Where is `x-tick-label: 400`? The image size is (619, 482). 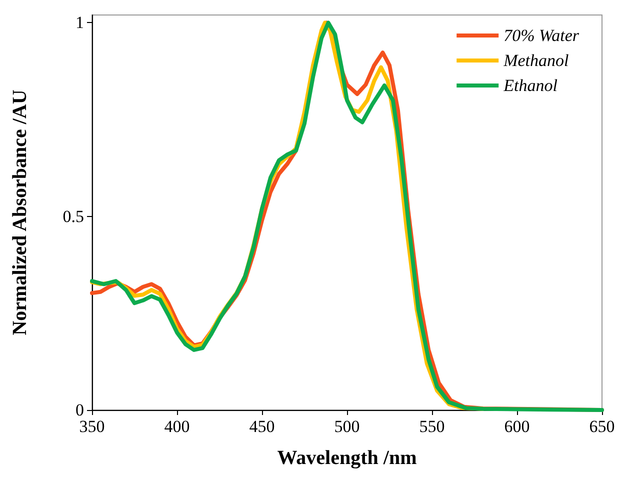 x-tick-label: 400 is located at coordinates (177, 426).